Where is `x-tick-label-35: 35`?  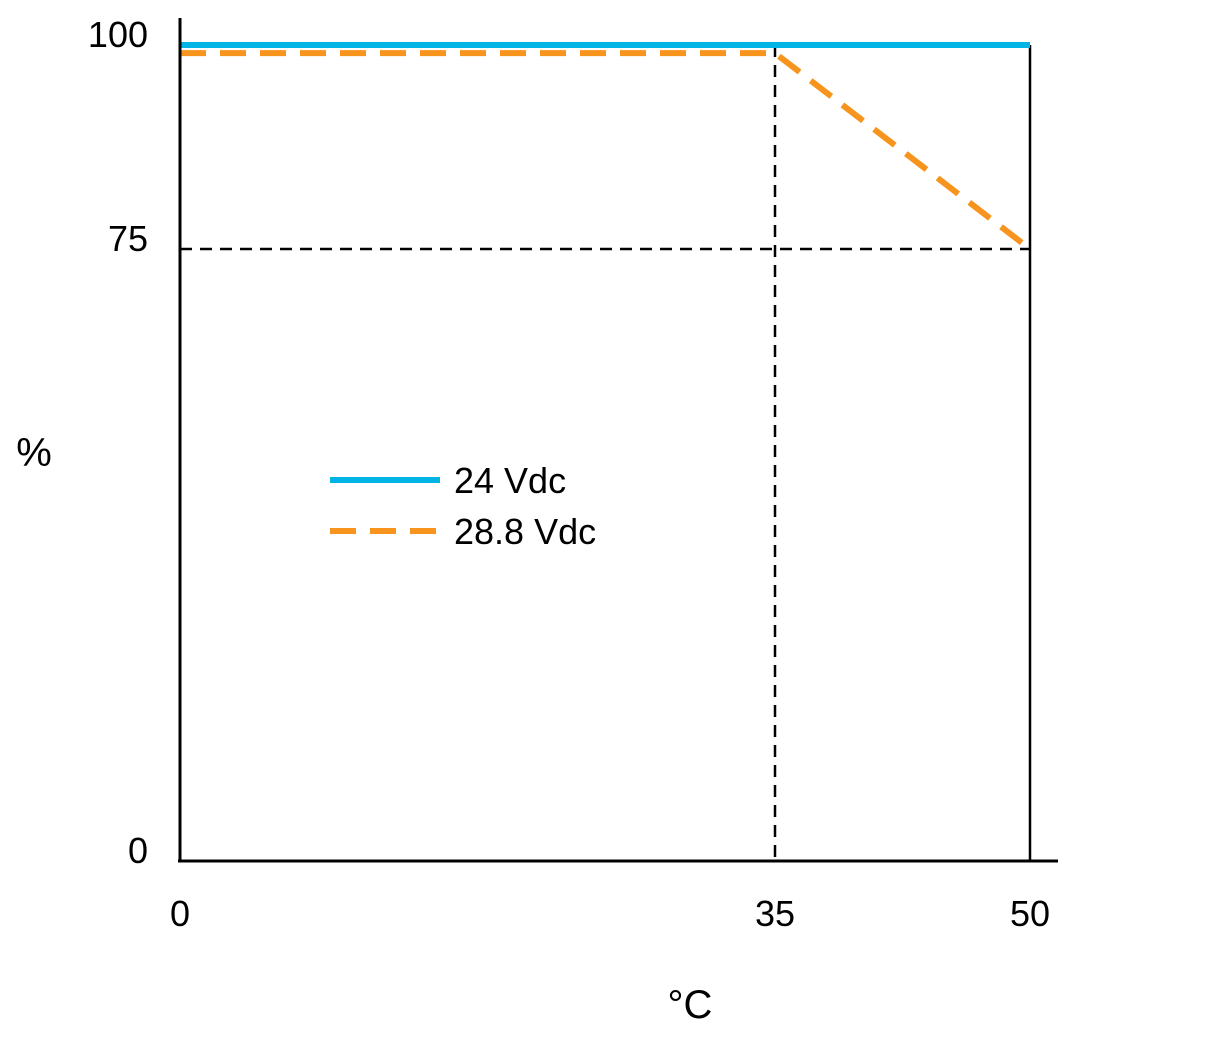 x-tick-label-35: 35 is located at coordinates (775, 913).